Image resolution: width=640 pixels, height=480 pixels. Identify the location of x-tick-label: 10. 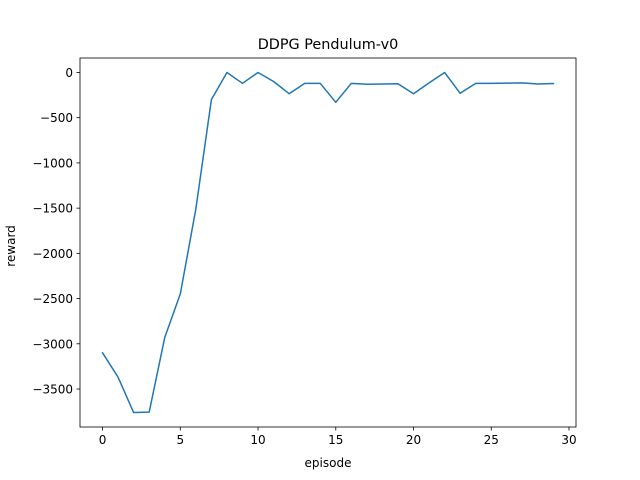
(257, 440).